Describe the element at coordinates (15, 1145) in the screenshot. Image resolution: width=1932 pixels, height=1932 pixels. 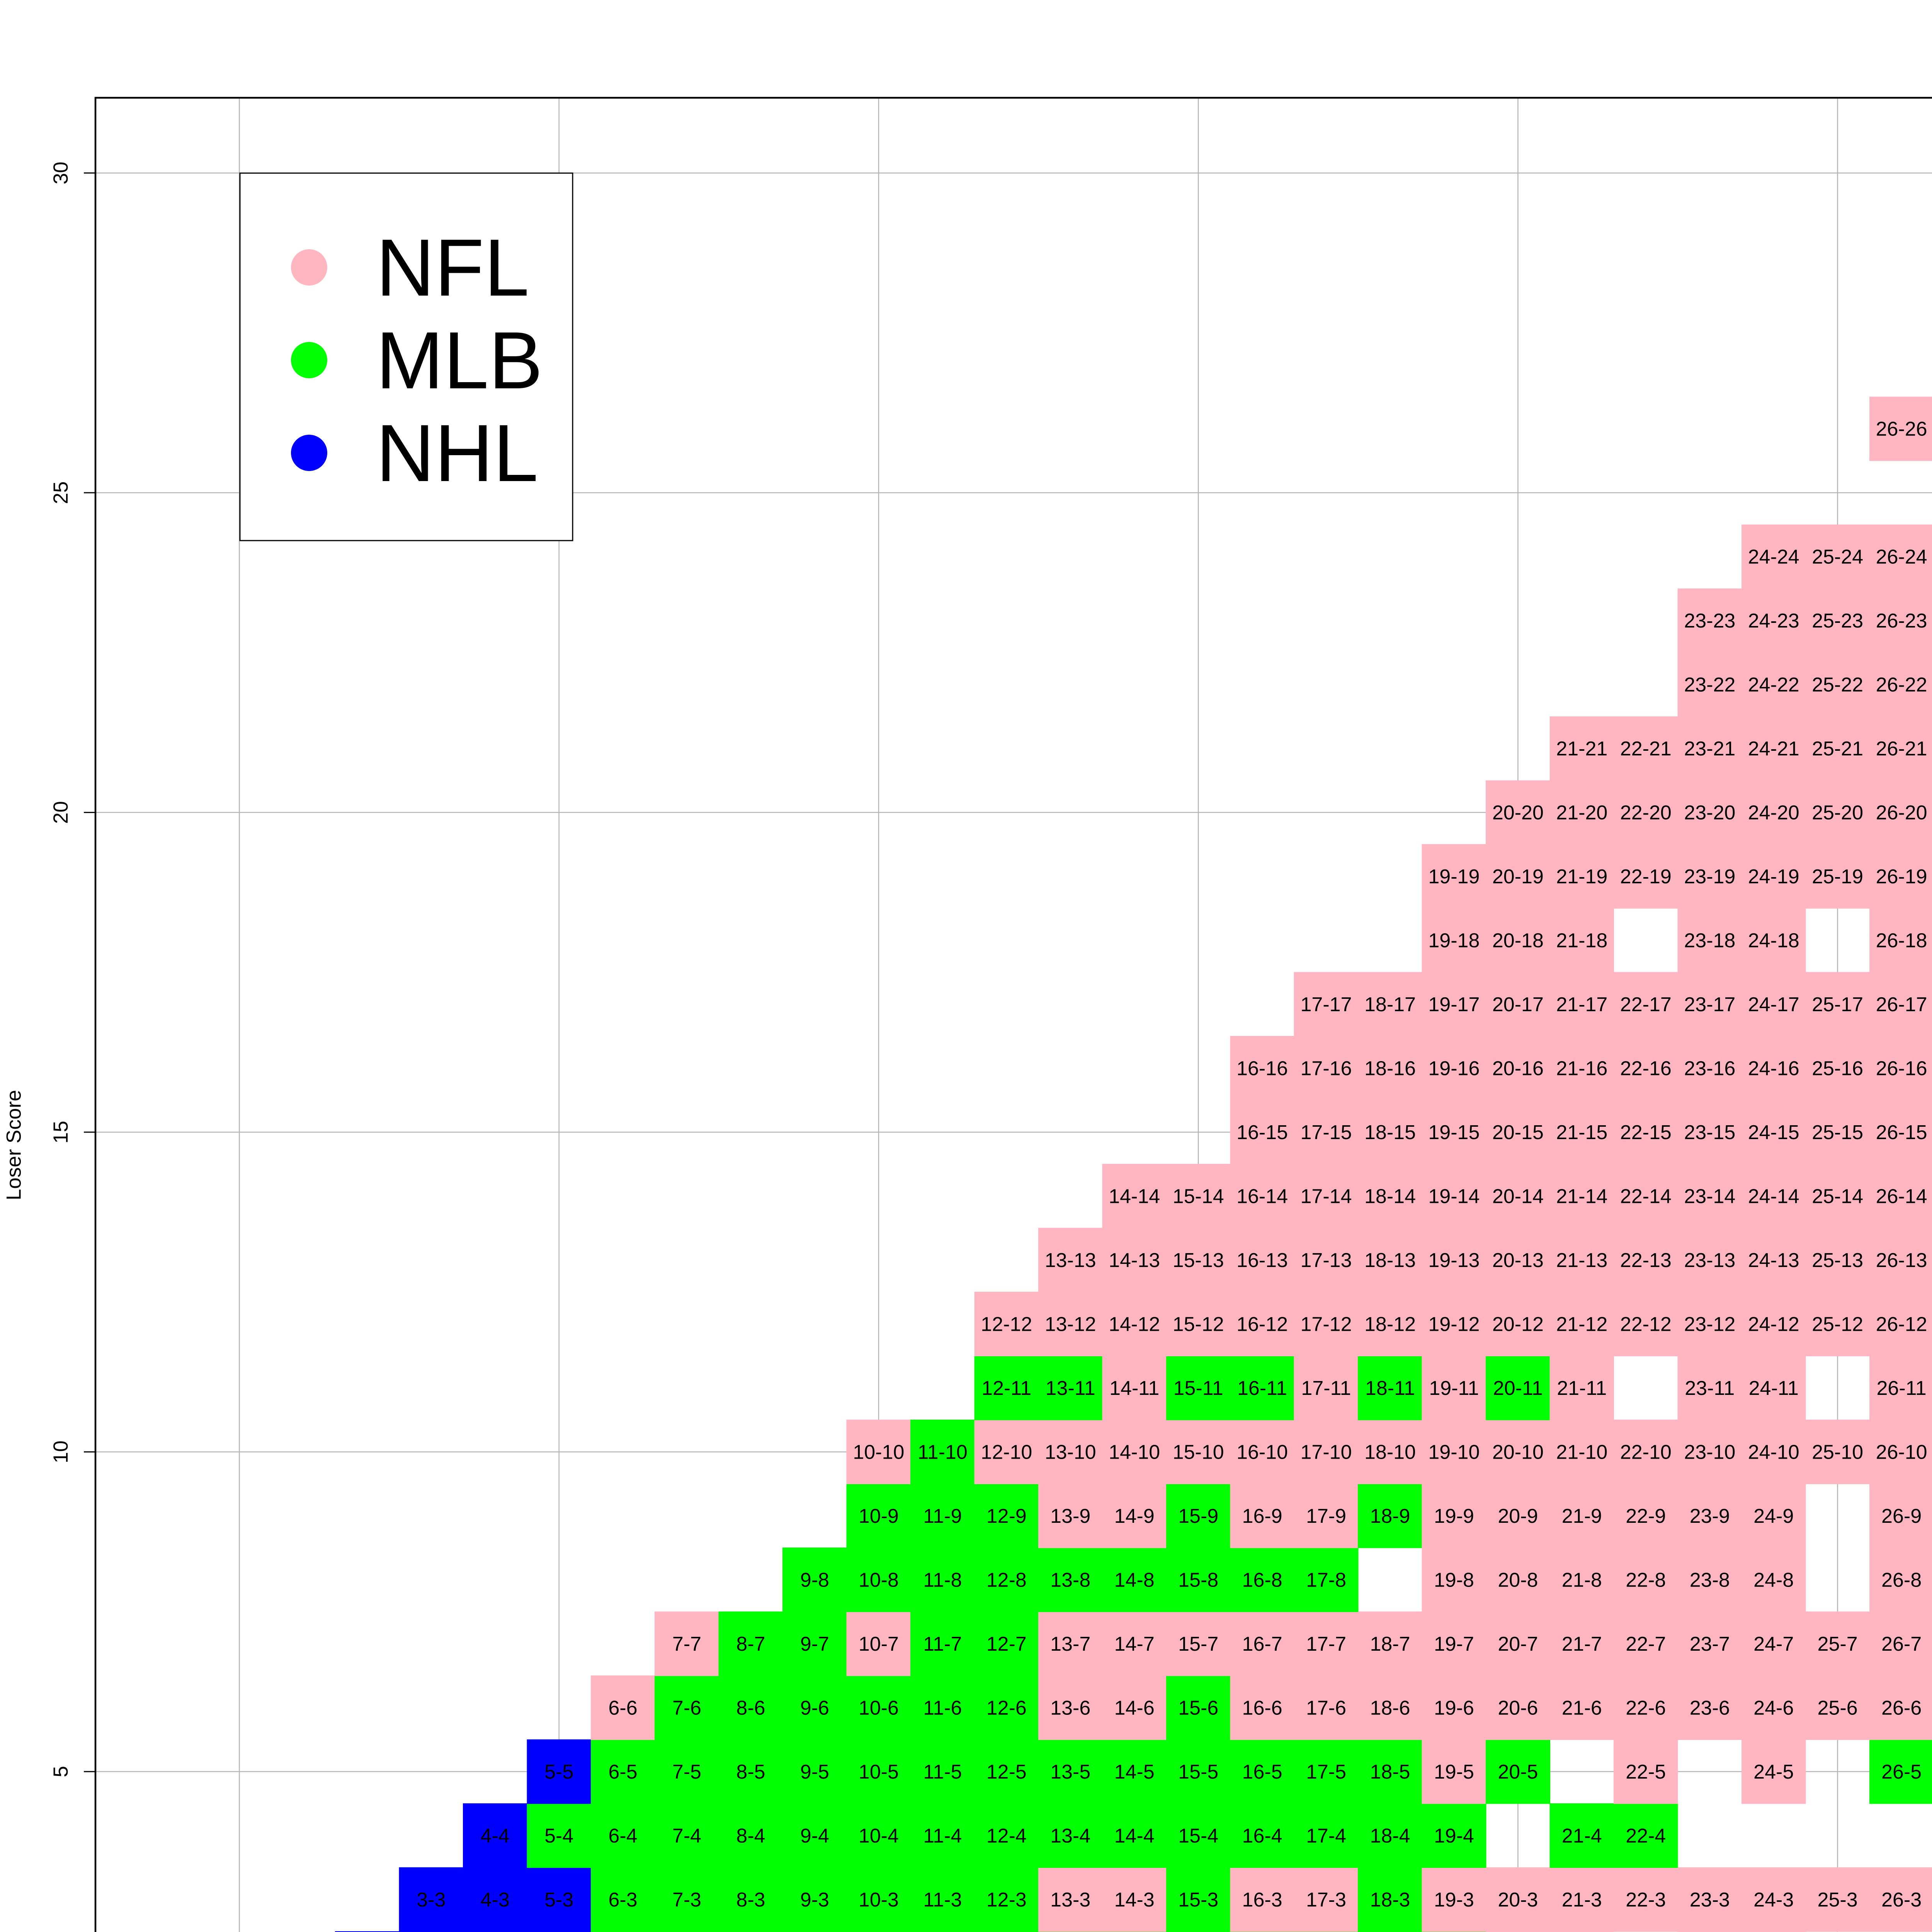
I see `svg-text: Loser Score` at that location.